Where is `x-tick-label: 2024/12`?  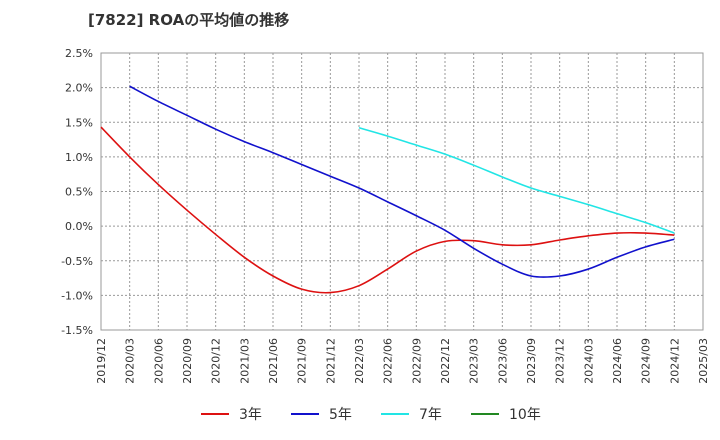 x-tick-label: 2024/12 is located at coordinates (674, 361).